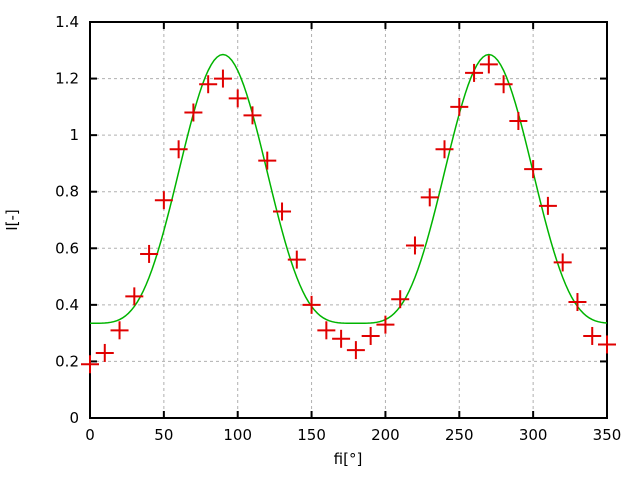  I want to click on x-tick-label: 150, so click(311, 435).